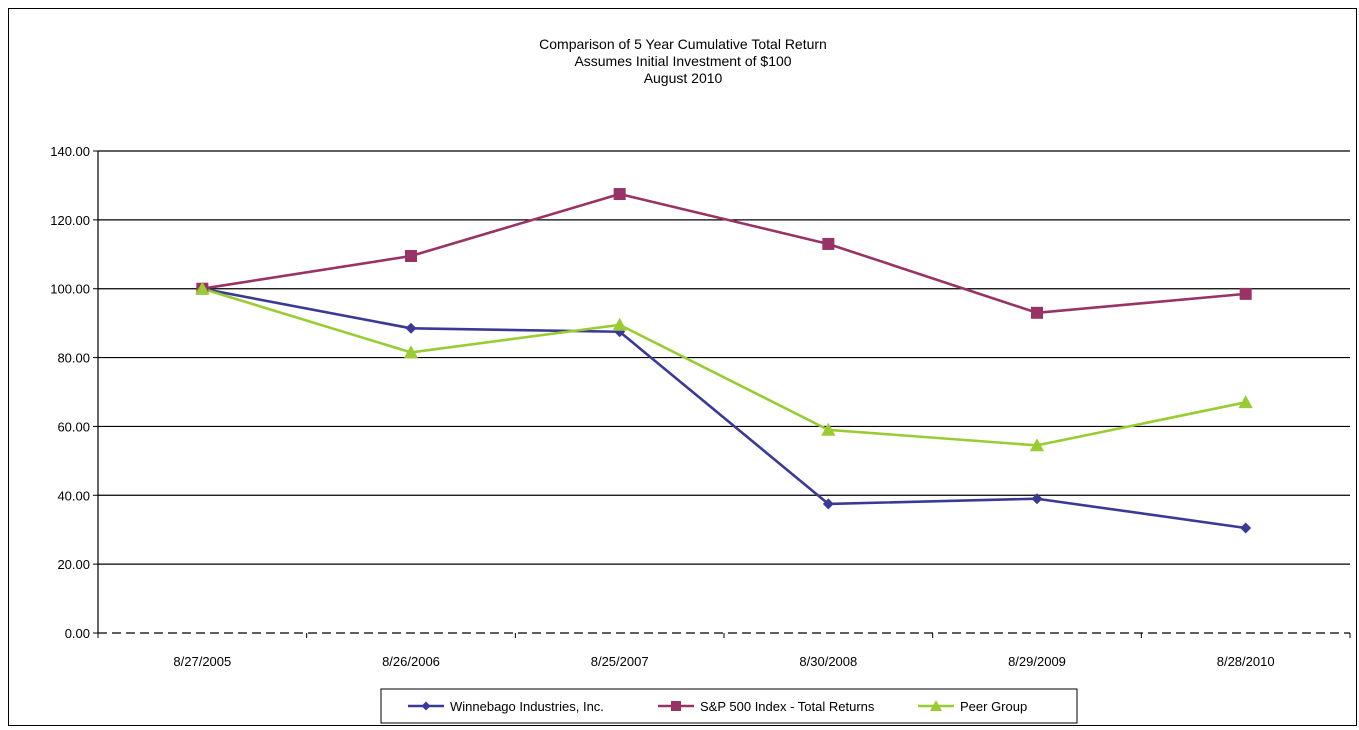  I want to click on legend-label: Peer Group, so click(993, 706).